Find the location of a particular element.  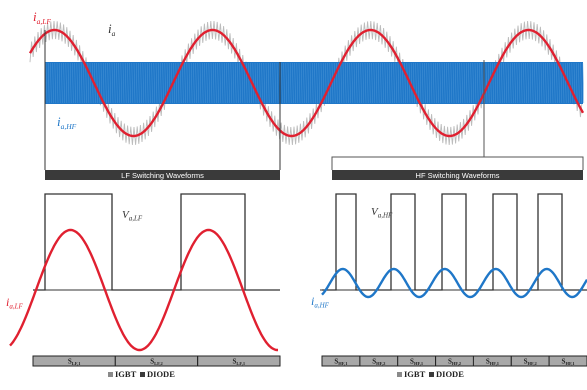

lf-current-label: ia,LF is located at coordinates (42, 17).